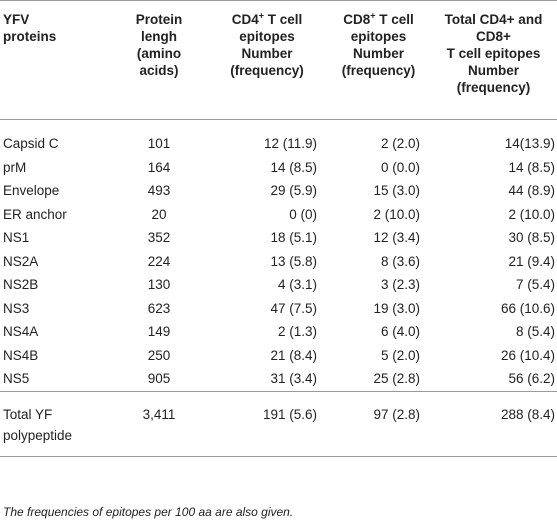  I want to click on cell-cd4: 0 (0), so click(303, 214).